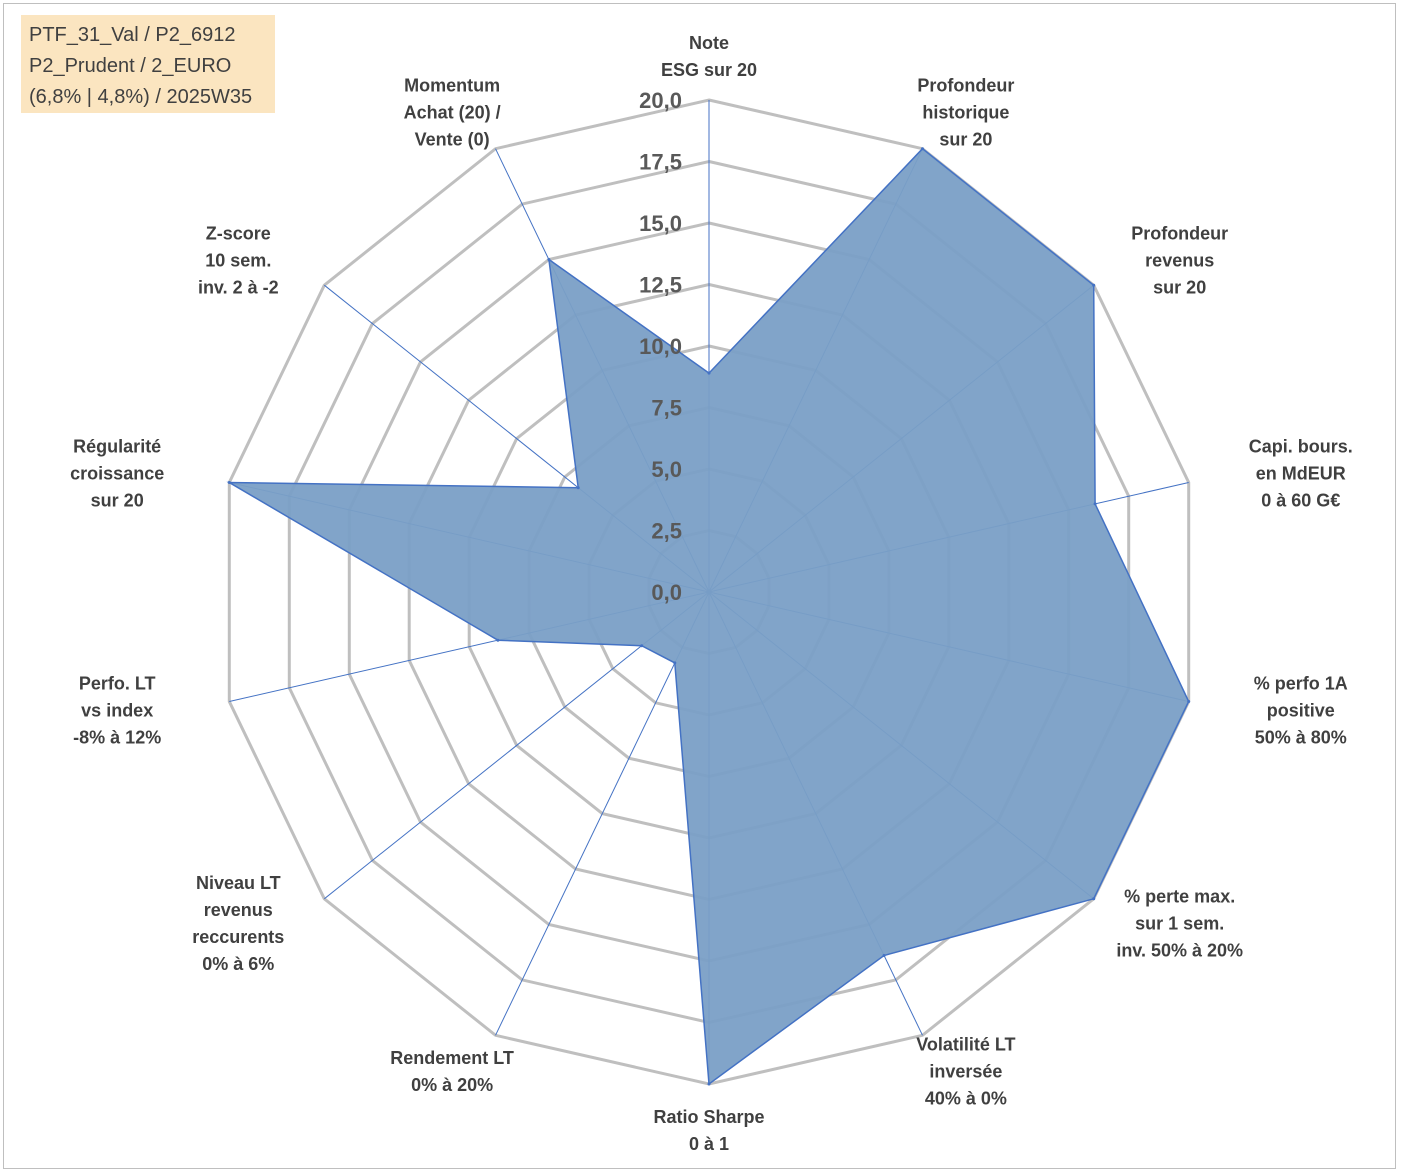  Describe the element at coordinates (709, 56) in the screenshot. I see `axis-label-1: Note ESG sur 20` at that location.